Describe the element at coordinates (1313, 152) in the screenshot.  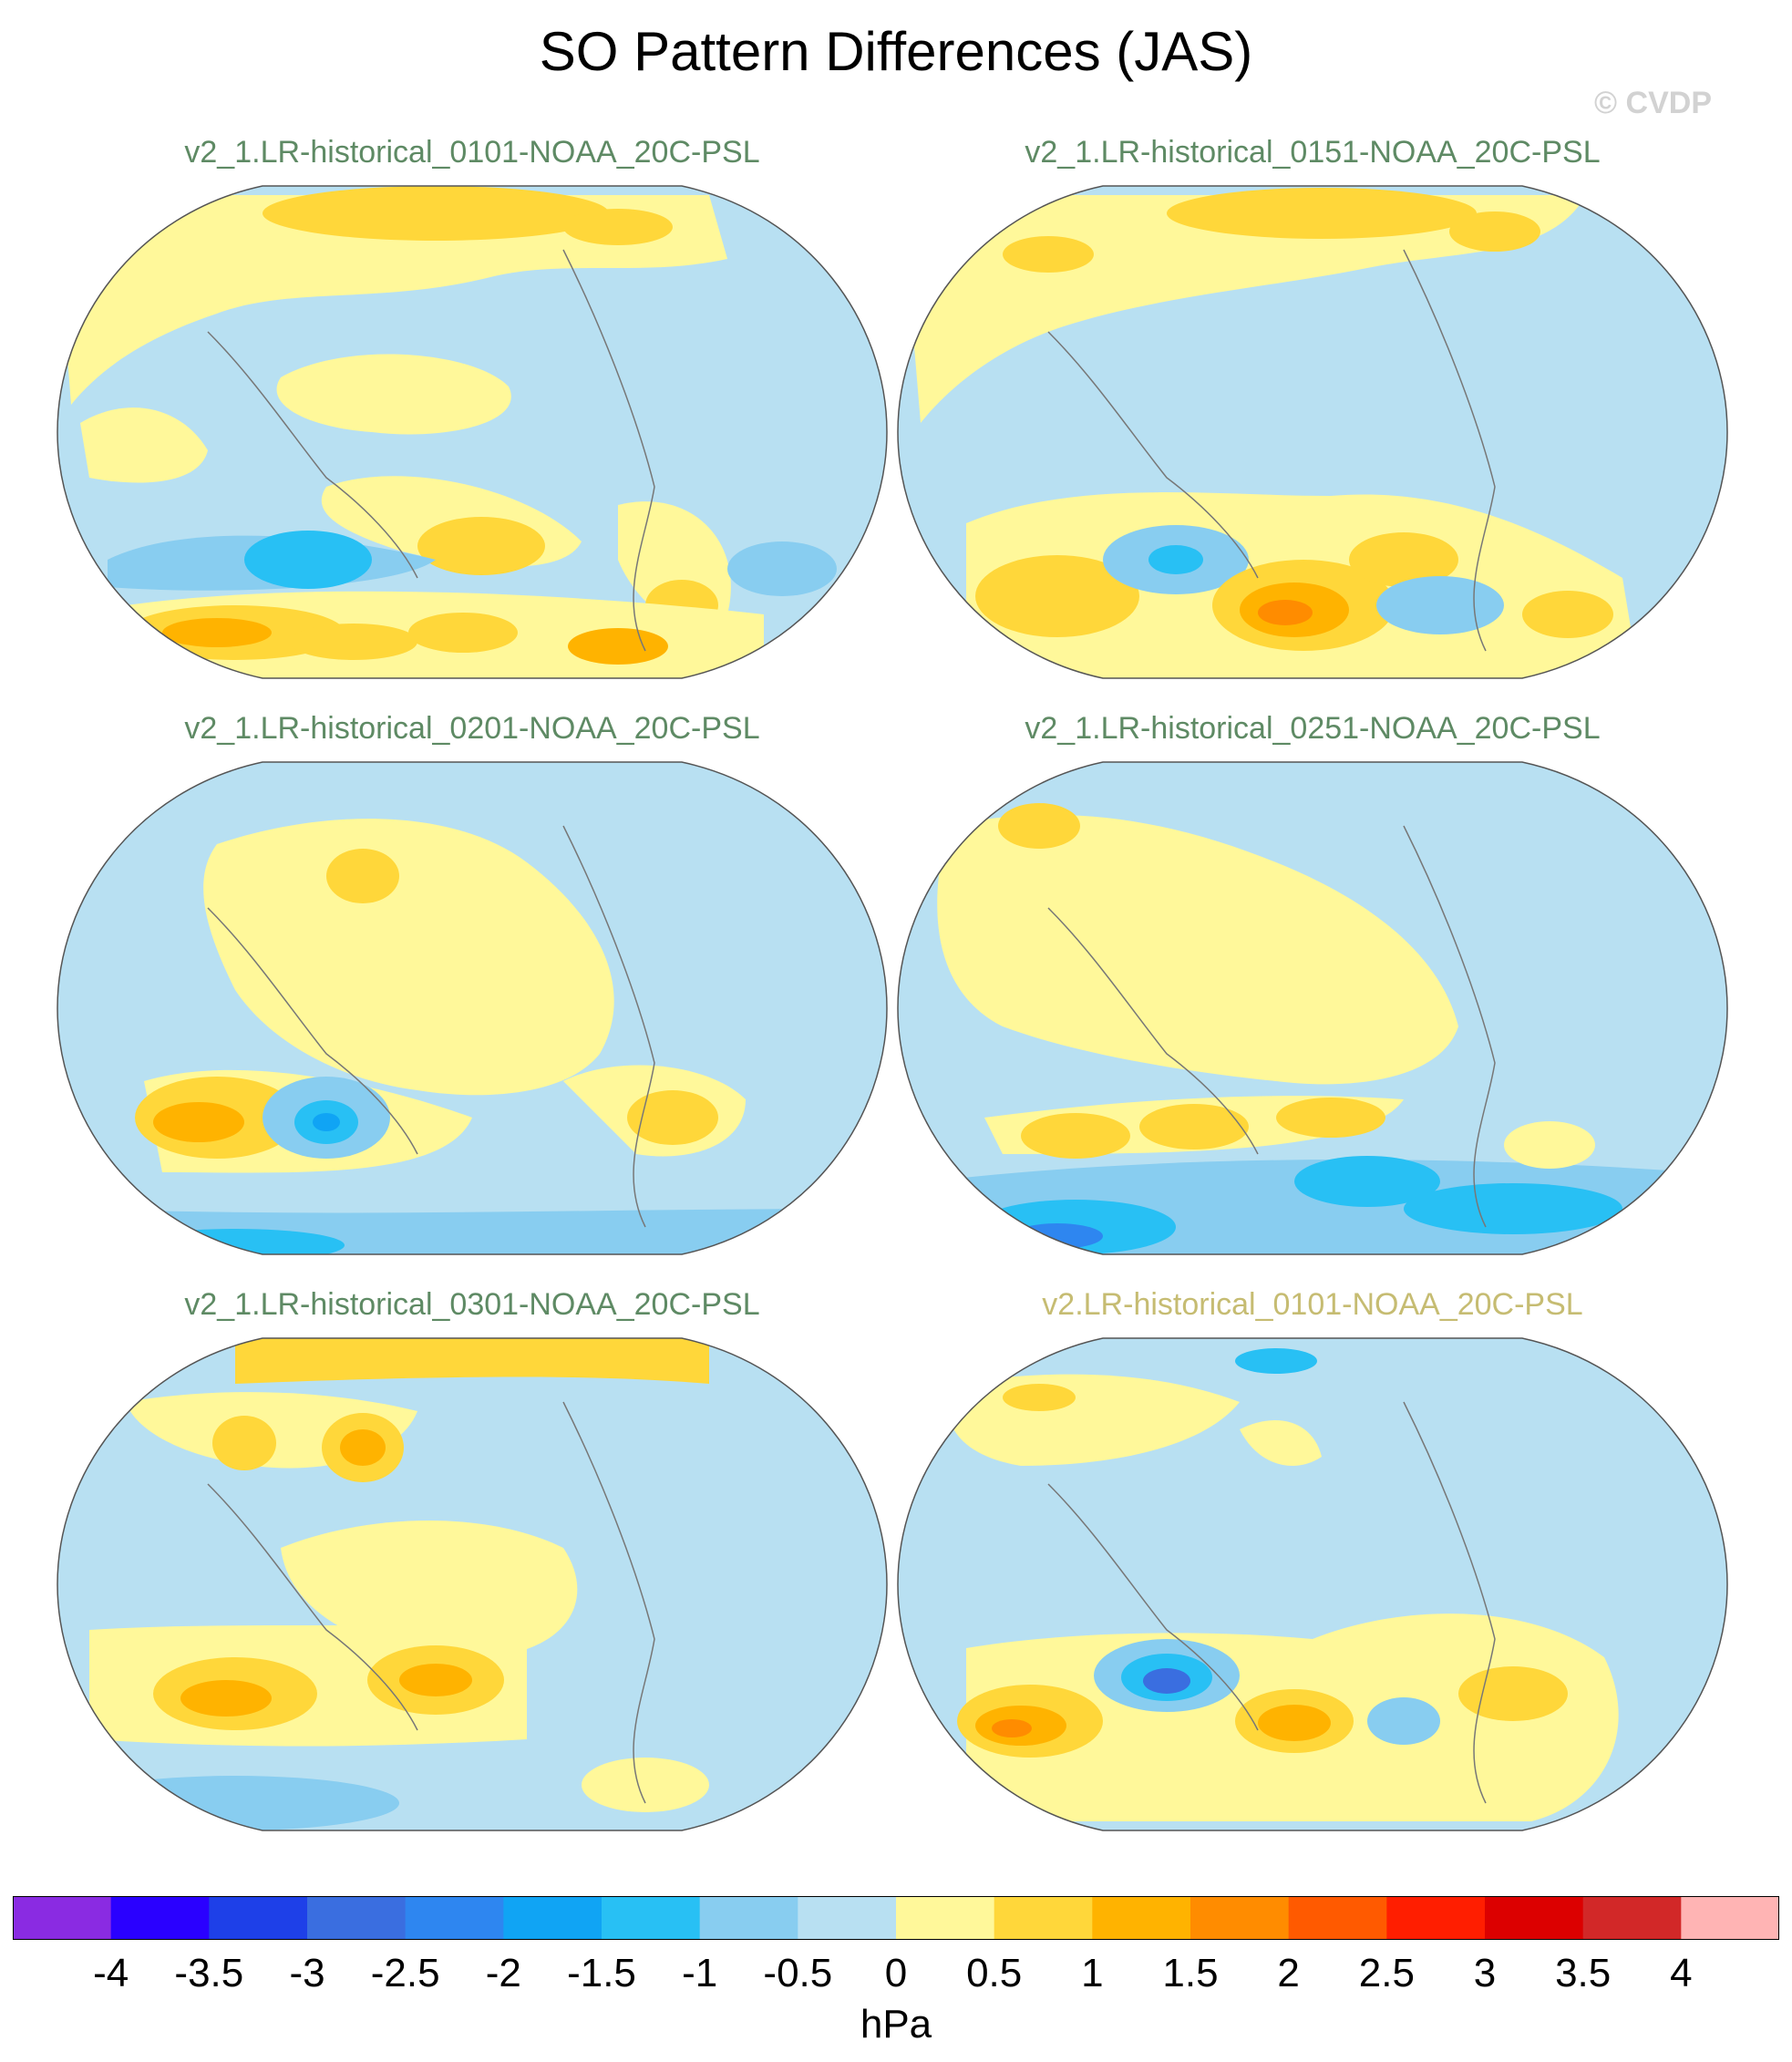
I see `panel-title: v2_1.LR-historical_0151-NOAA_20C-PSL` at that location.